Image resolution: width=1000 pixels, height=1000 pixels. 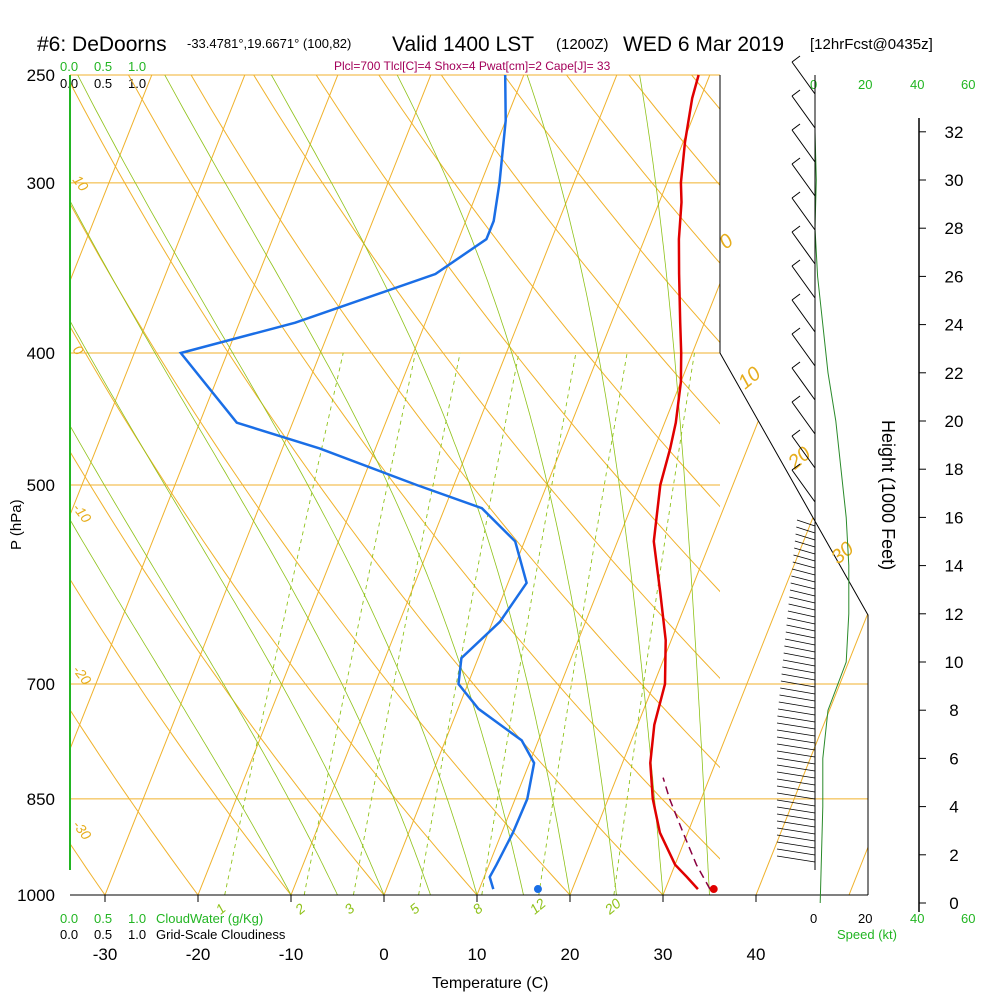 I want to click on cloudiness-scale-top-1: 0.5, so click(x=103, y=83).